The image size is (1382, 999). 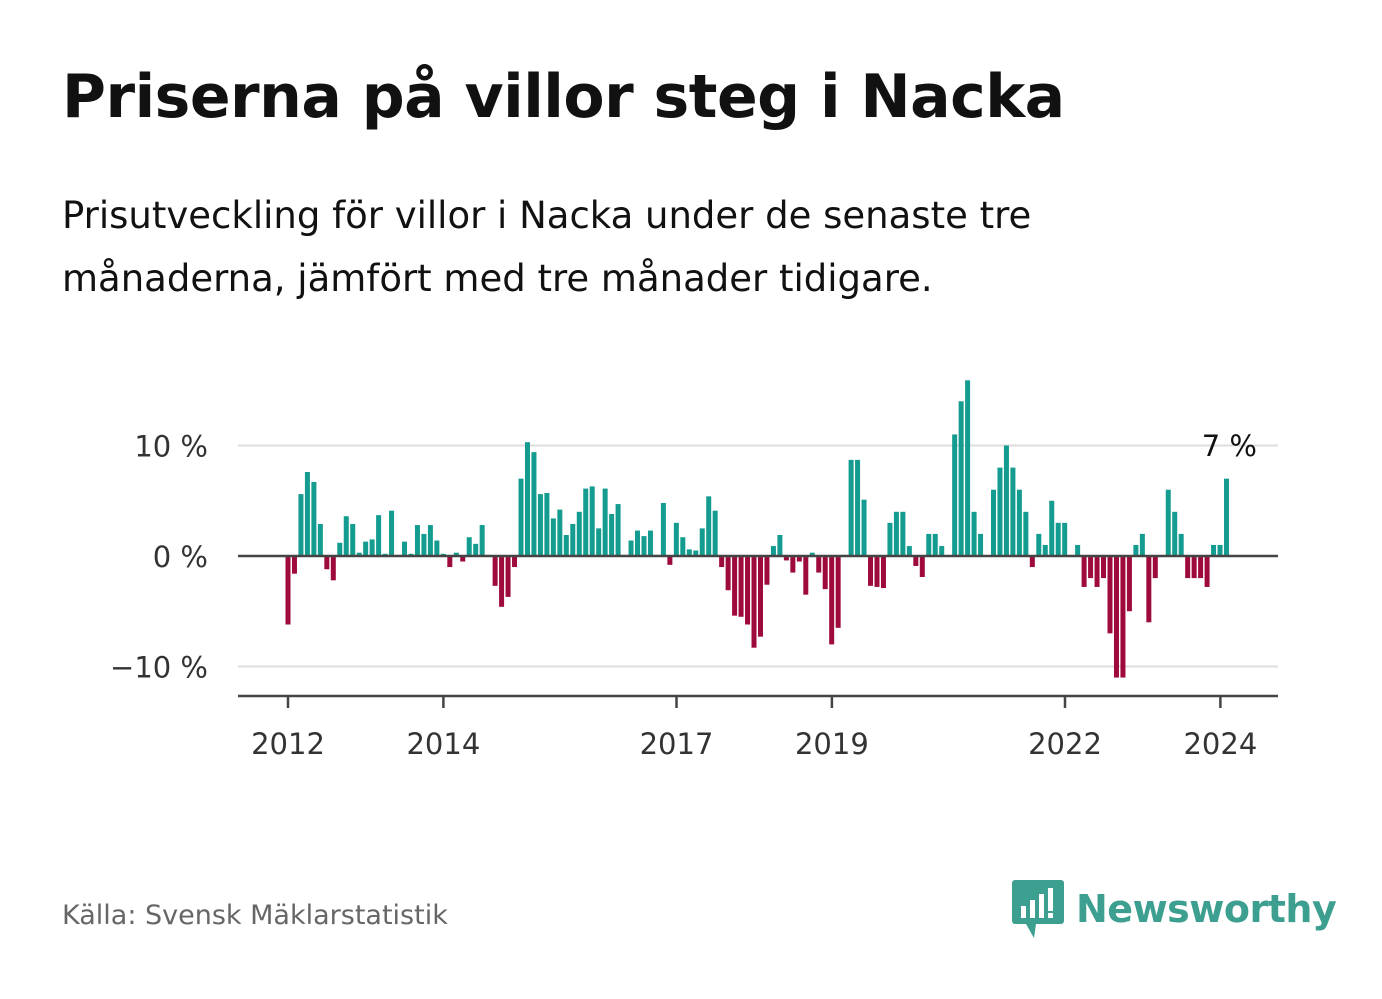 I want to click on y-tick-label: 0 %, so click(x=180, y=557).